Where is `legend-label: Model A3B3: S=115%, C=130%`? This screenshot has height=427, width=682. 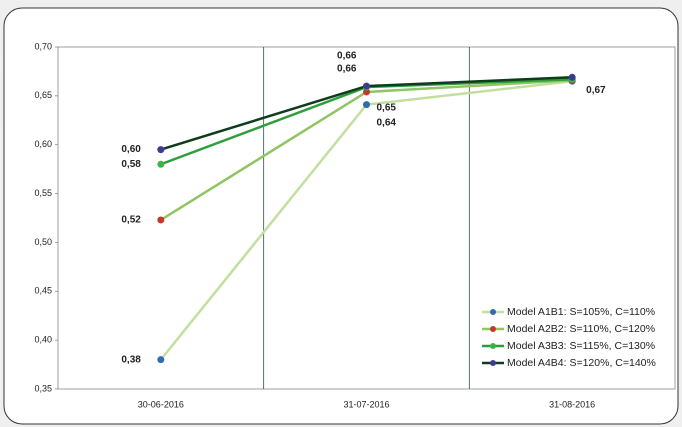 legend-label: Model A3B3: S=115%, C=130% is located at coordinates (581, 346).